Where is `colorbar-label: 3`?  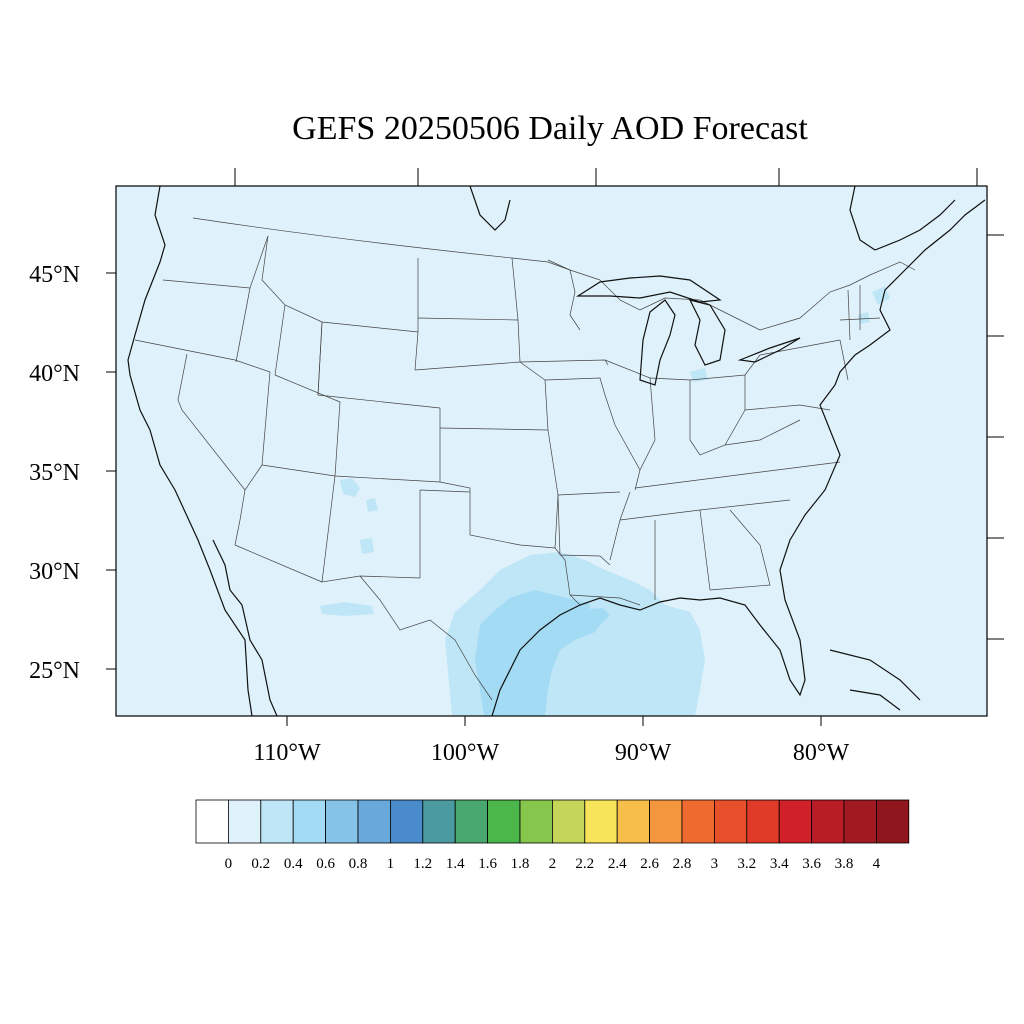
colorbar-label: 3 is located at coordinates (715, 864).